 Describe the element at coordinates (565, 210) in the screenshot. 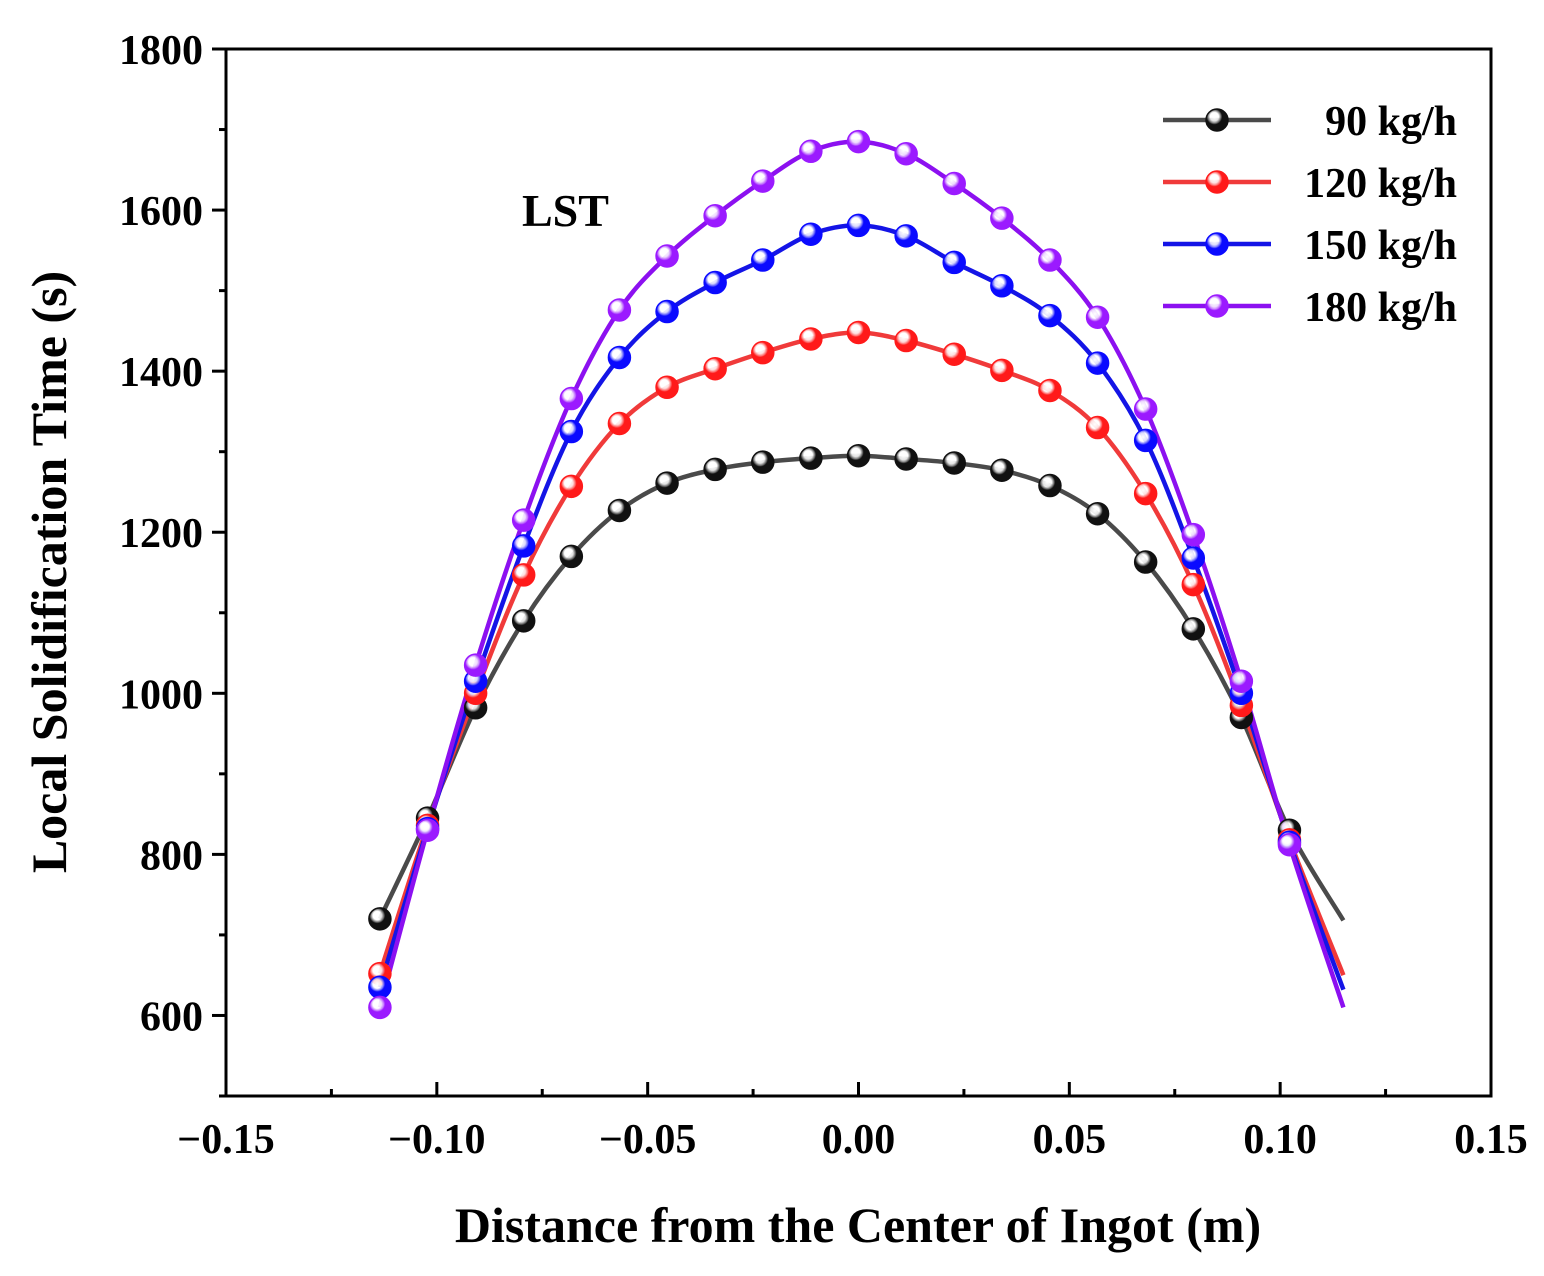

I see `lst-annotation: LST` at that location.